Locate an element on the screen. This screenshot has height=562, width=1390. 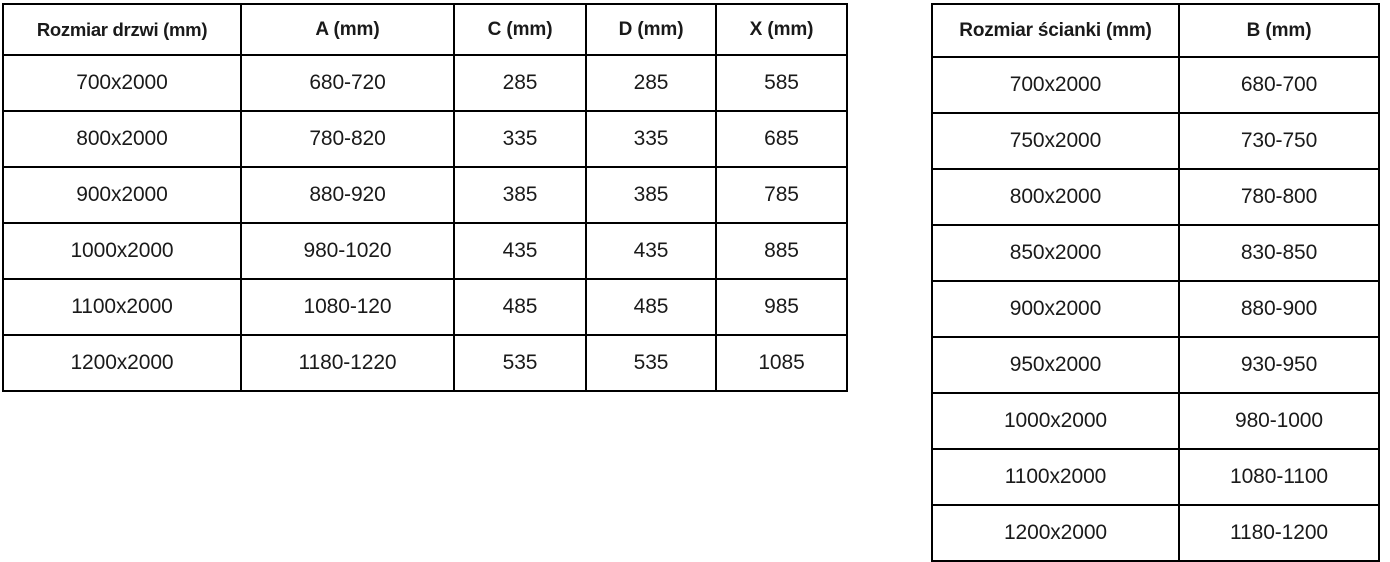
cell-a: 980-1020 is located at coordinates (347, 251).